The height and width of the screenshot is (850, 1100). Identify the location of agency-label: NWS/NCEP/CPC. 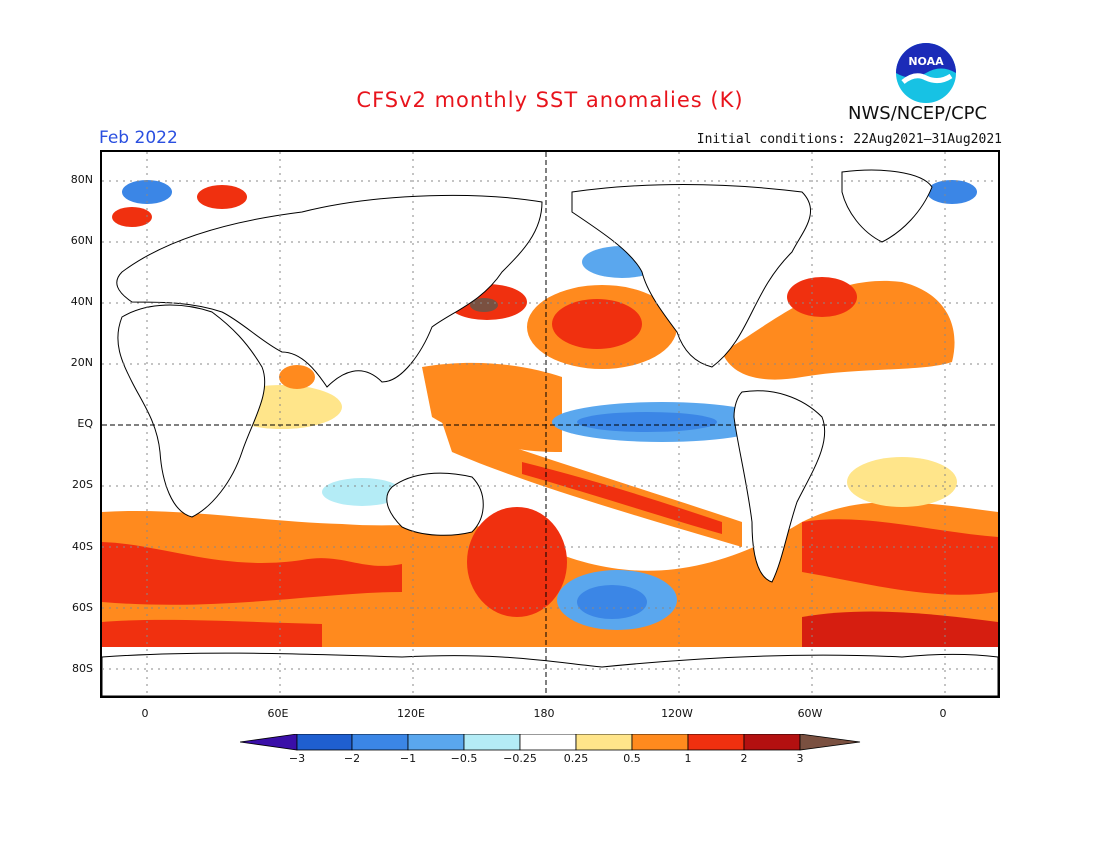
(918, 113).